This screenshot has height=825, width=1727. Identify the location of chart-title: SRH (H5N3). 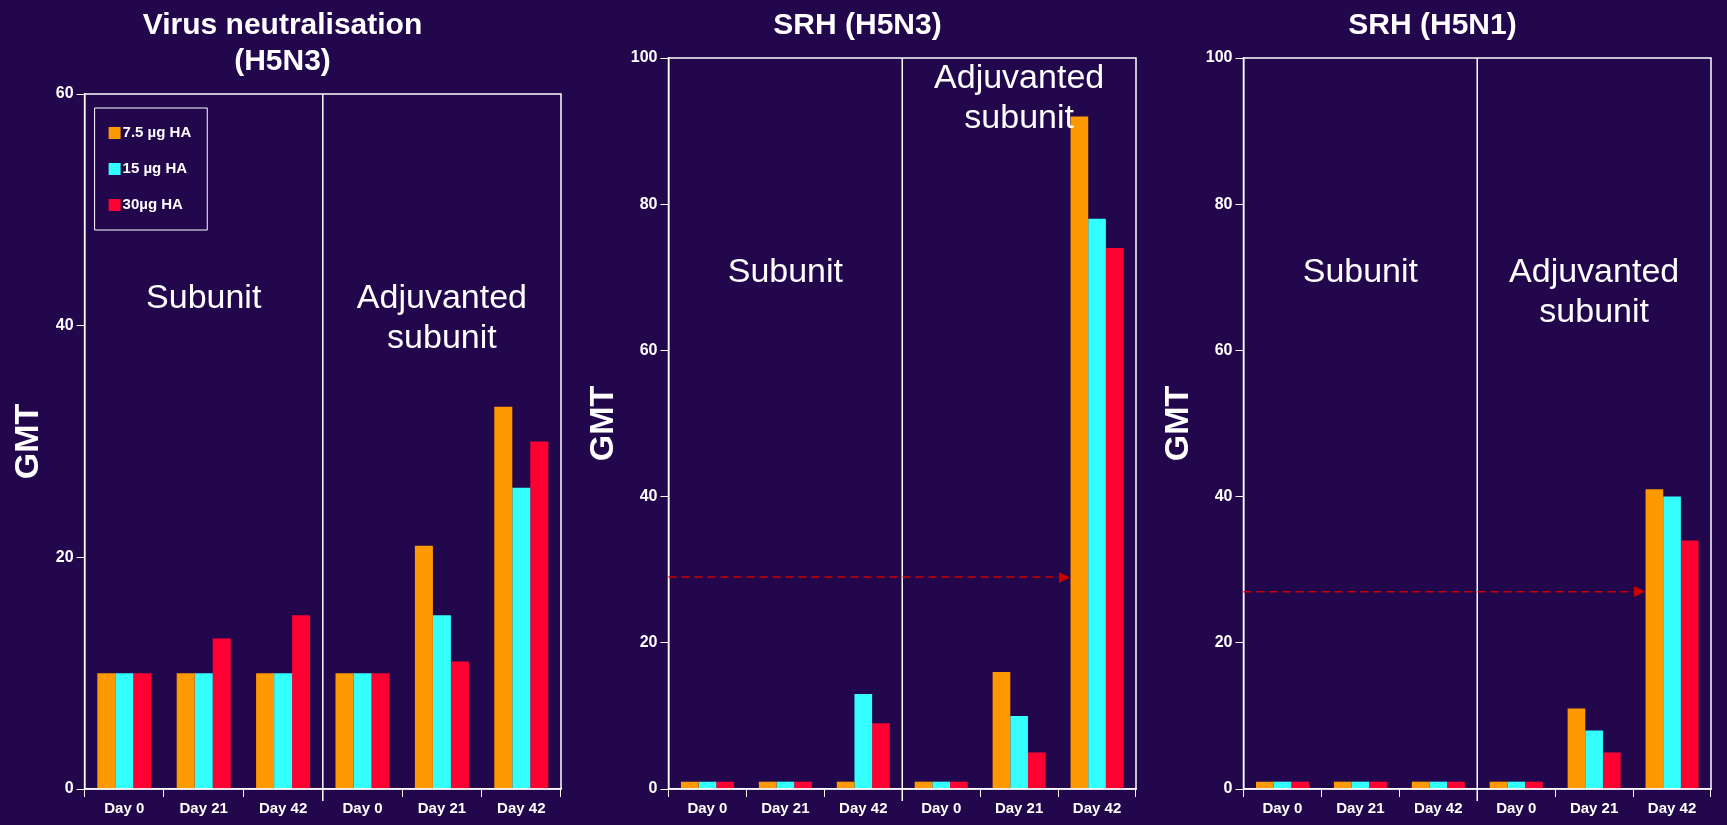
(857, 24).